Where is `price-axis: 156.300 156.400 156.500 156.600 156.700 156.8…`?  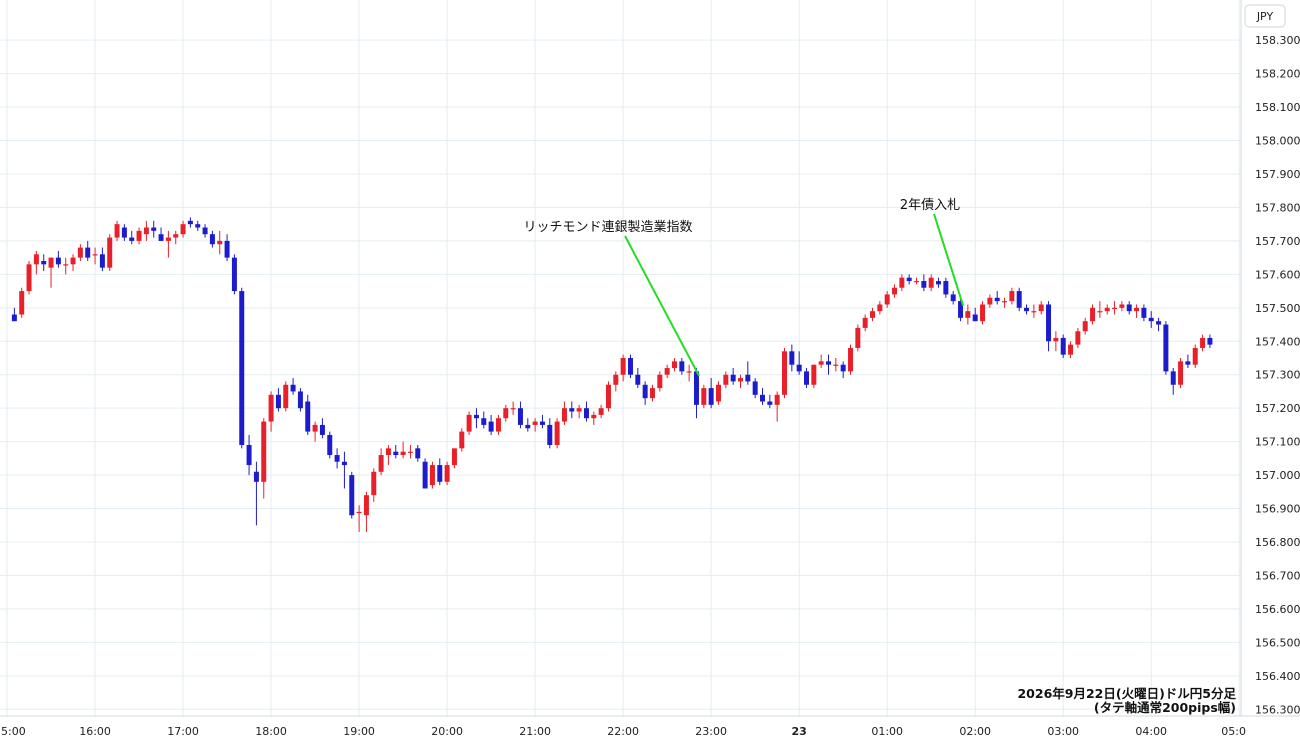
price-axis: 156.300 156.400 156.500 156.600 156.700 156.8… is located at coordinates (1277, 375).